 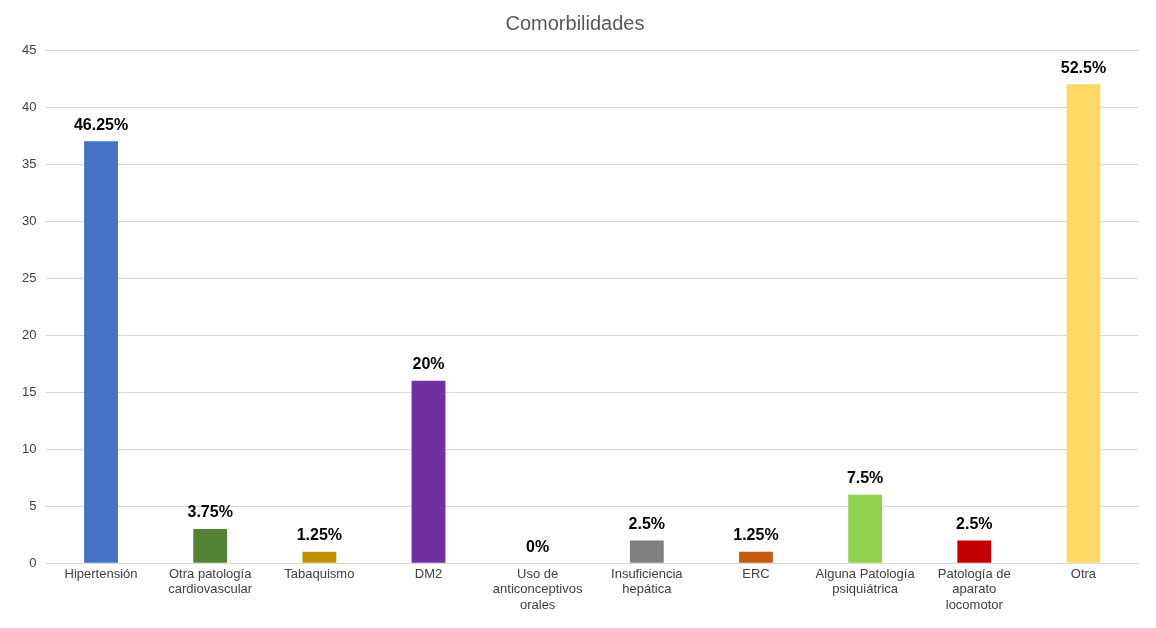 What do you see at coordinates (29, 448) in the screenshot?
I see `y-tick-label: 10` at bounding box center [29, 448].